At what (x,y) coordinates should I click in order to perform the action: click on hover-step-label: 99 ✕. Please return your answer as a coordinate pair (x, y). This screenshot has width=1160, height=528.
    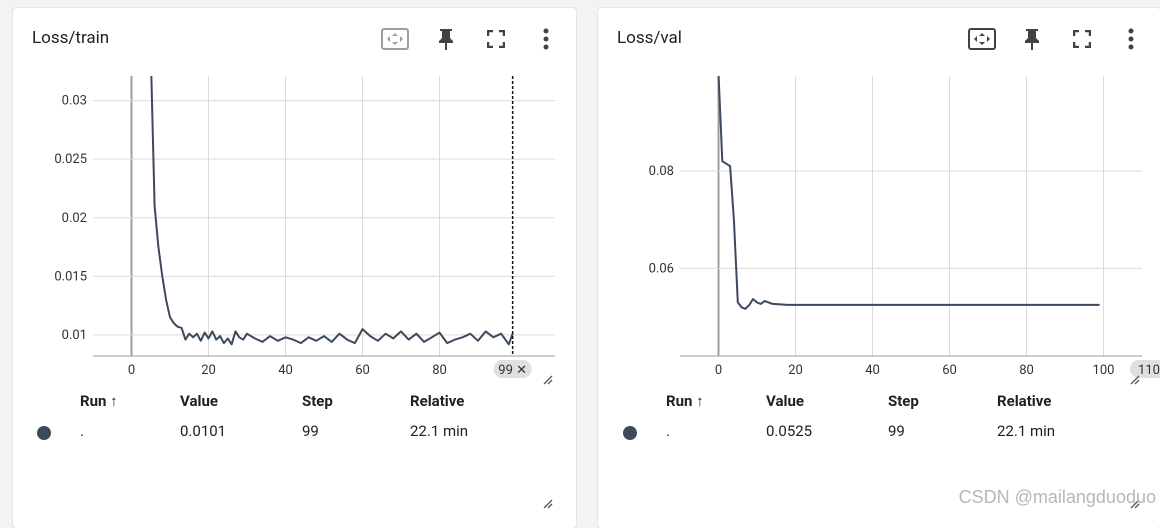
    Looking at the image, I should click on (512, 370).